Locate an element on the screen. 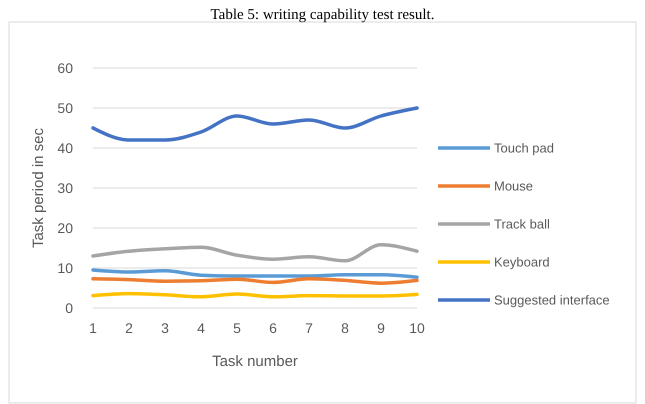  x-tick-label: 4 is located at coordinates (201, 328).